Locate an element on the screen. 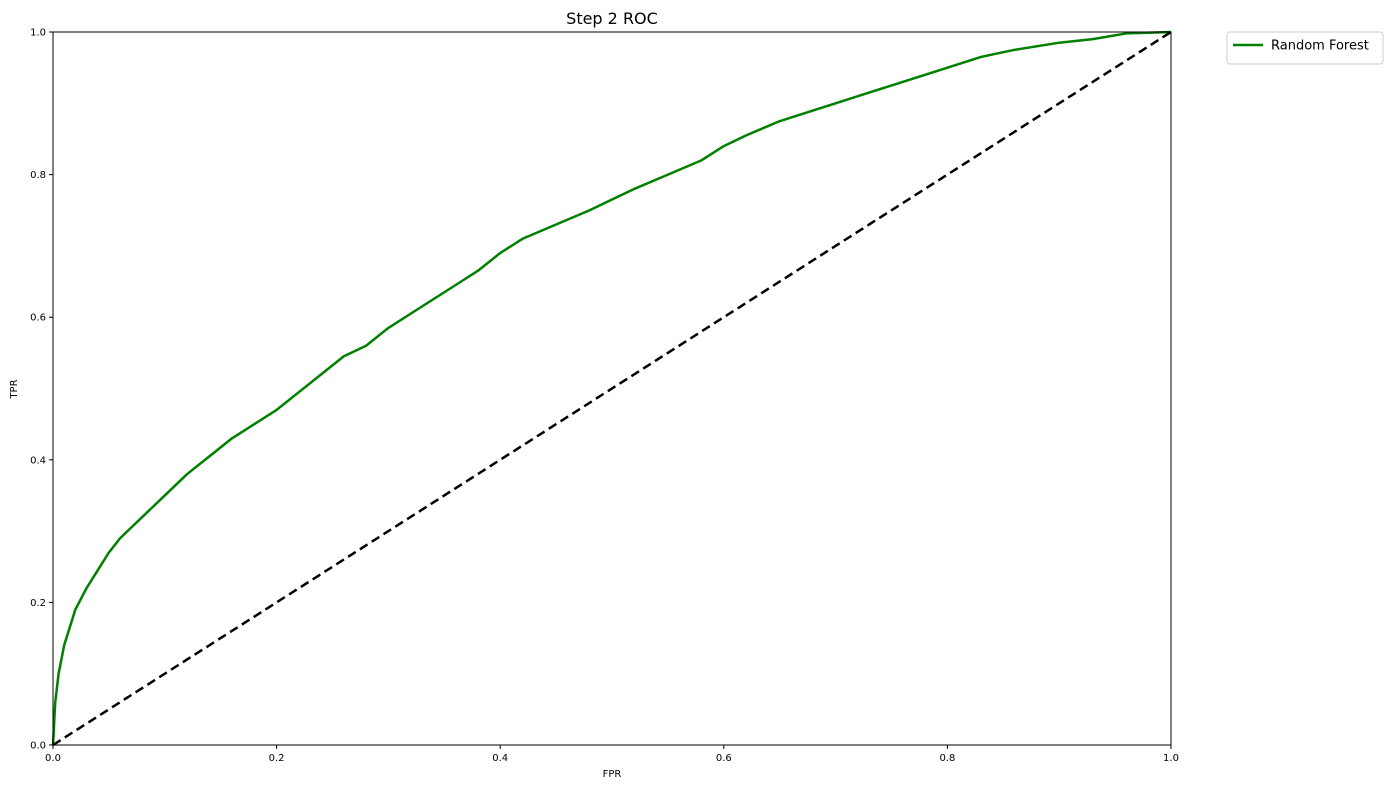 This screenshot has height=794, width=1392. legend: Random Forest is located at coordinates (1305, 48).